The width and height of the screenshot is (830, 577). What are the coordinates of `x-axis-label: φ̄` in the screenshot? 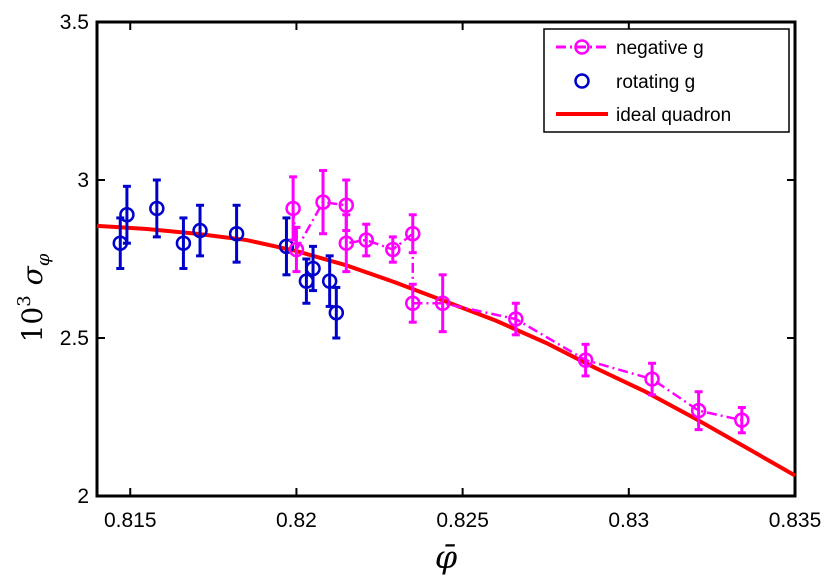 It's located at (446, 557).